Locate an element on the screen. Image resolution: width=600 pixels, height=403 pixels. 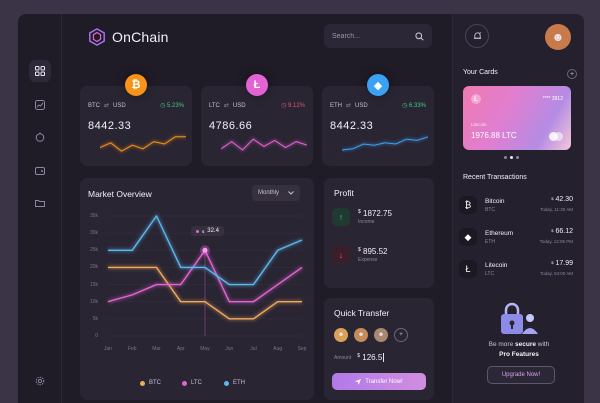
transaction-row: ₿ Bitcoin BTC $ 42.30 Today, 11:30 AM is located at coordinates (518, 205).